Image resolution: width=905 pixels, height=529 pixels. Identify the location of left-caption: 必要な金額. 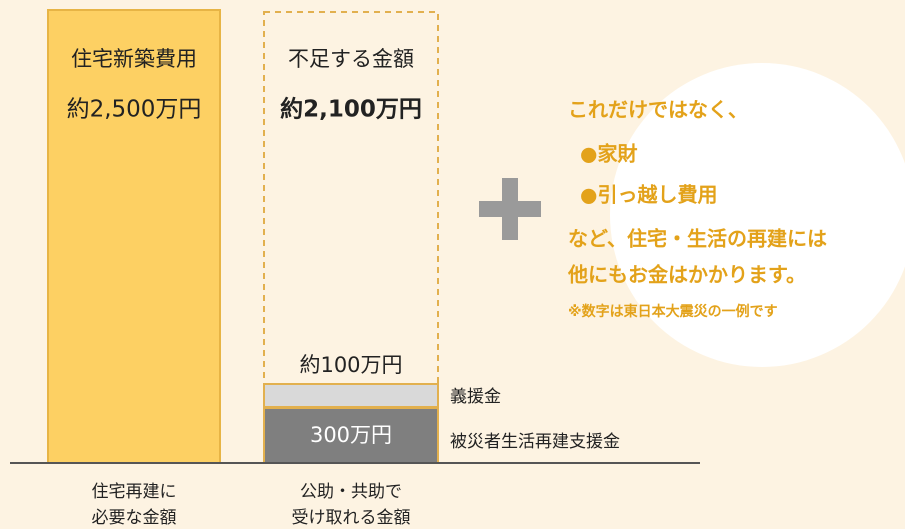
(134, 518).